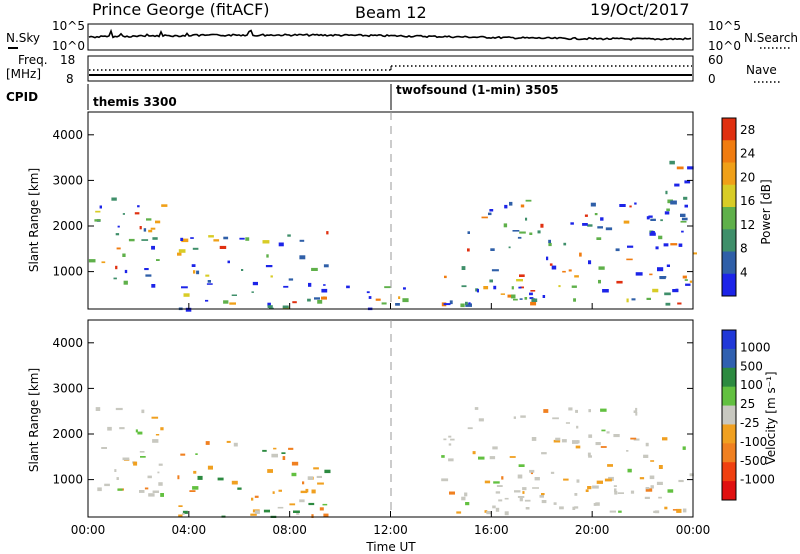 The width and height of the screenshot is (800, 554). I want to click on noise-right-tick-bottom: 10^0, so click(724, 46).